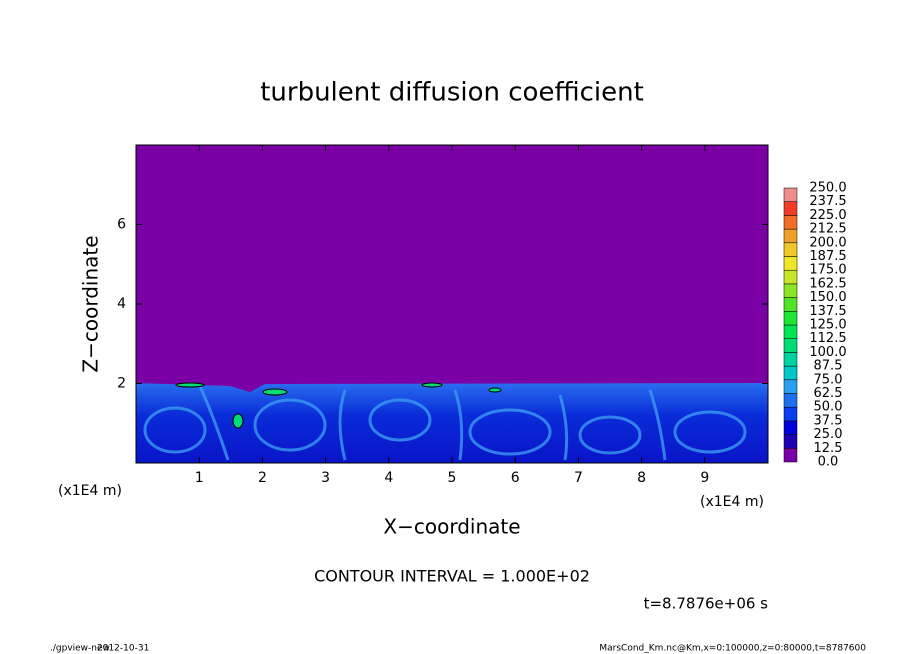 The height and width of the screenshot is (654, 904). What do you see at coordinates (91, 303) in the screenshot?
I see `y-axis-label: Z−coordinate` at bounding box center [91, 303].